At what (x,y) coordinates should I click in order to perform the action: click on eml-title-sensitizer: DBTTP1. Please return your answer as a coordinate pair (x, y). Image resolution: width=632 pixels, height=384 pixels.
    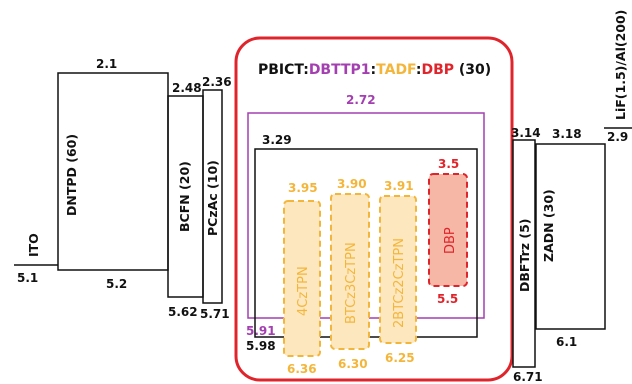
    Looking at the image, I should click on (340, 70).